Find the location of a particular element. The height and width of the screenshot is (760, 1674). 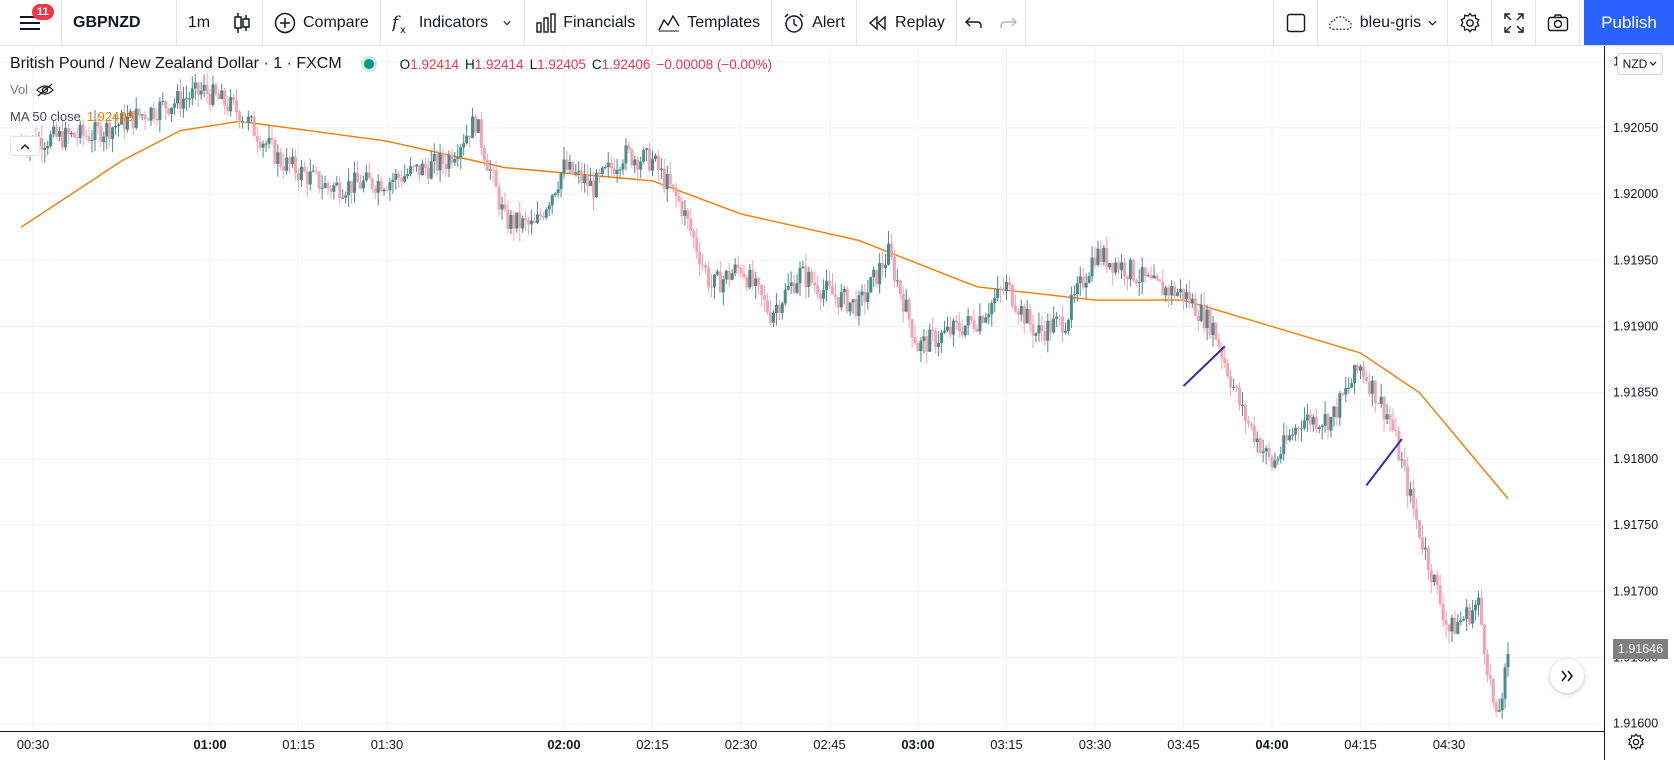

alarm-clock-icon is located at coordinates (794, 22).